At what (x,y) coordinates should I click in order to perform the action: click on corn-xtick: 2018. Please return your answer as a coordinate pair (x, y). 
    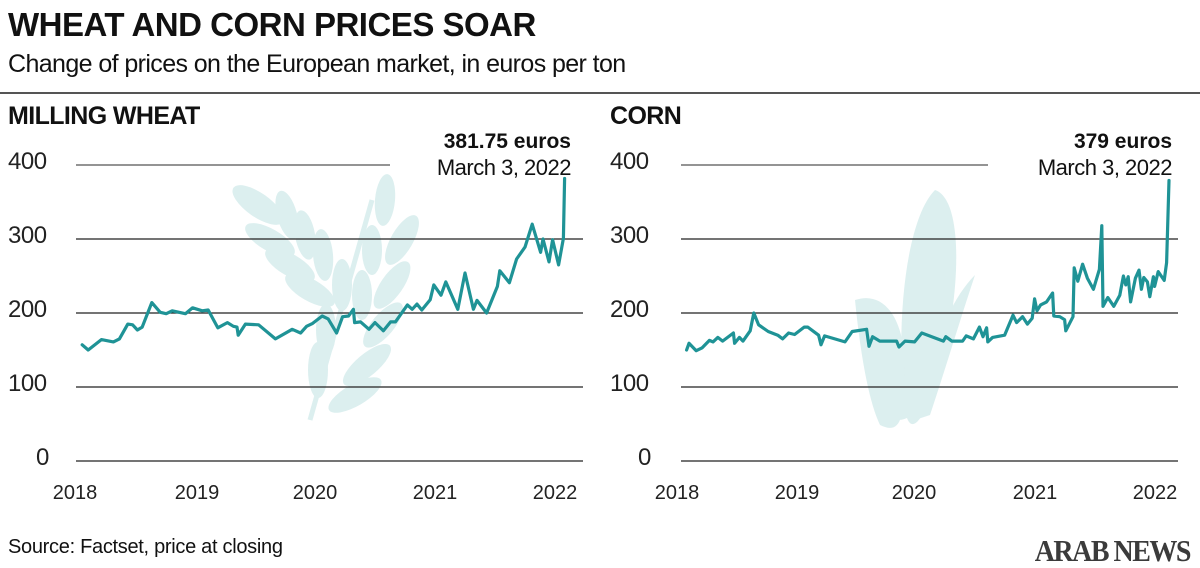
    Looking at the image, I should click on (677, 493).